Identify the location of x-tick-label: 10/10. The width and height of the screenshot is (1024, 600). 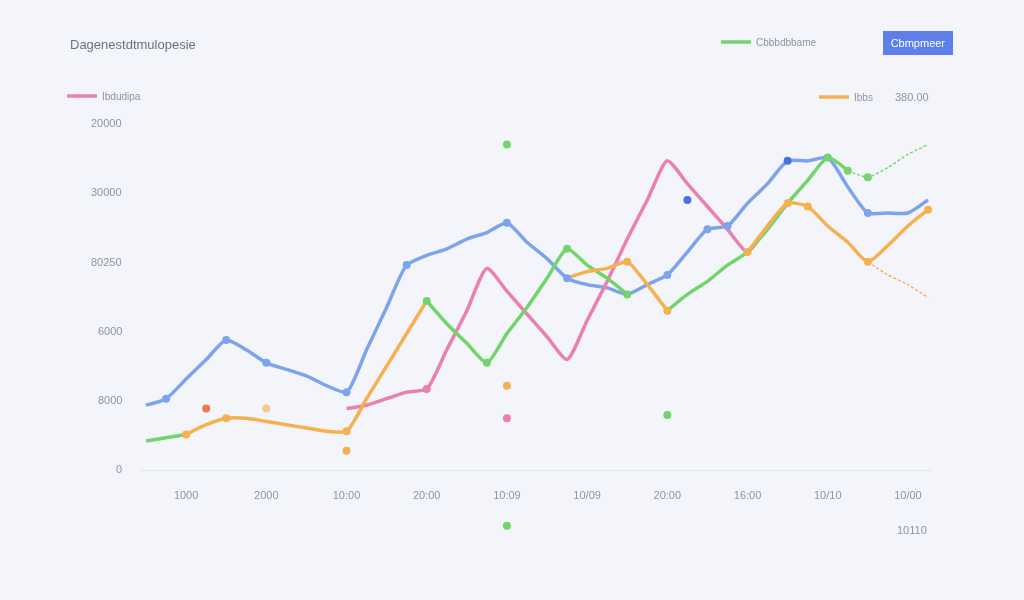
(827, 494).